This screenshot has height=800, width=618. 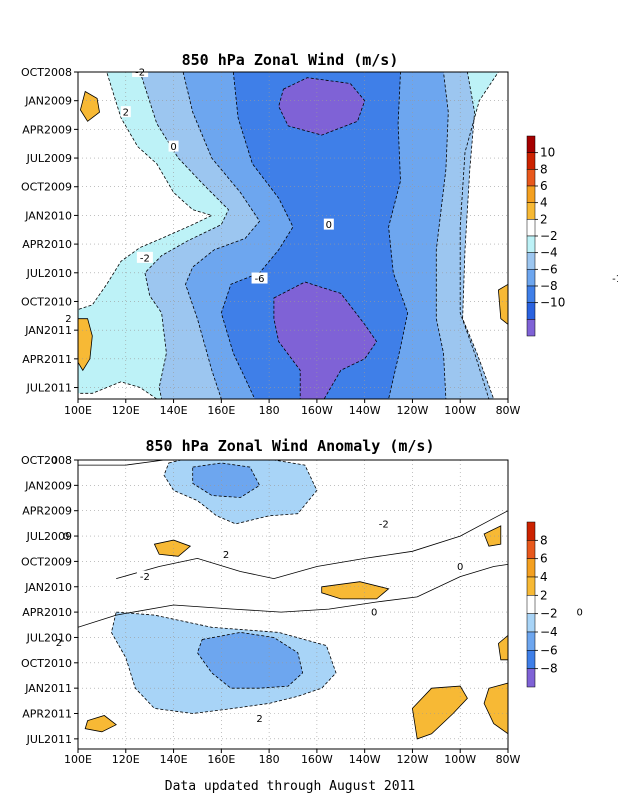 I want to click on x-tick-label: 100W, so click(x=460, y=759).